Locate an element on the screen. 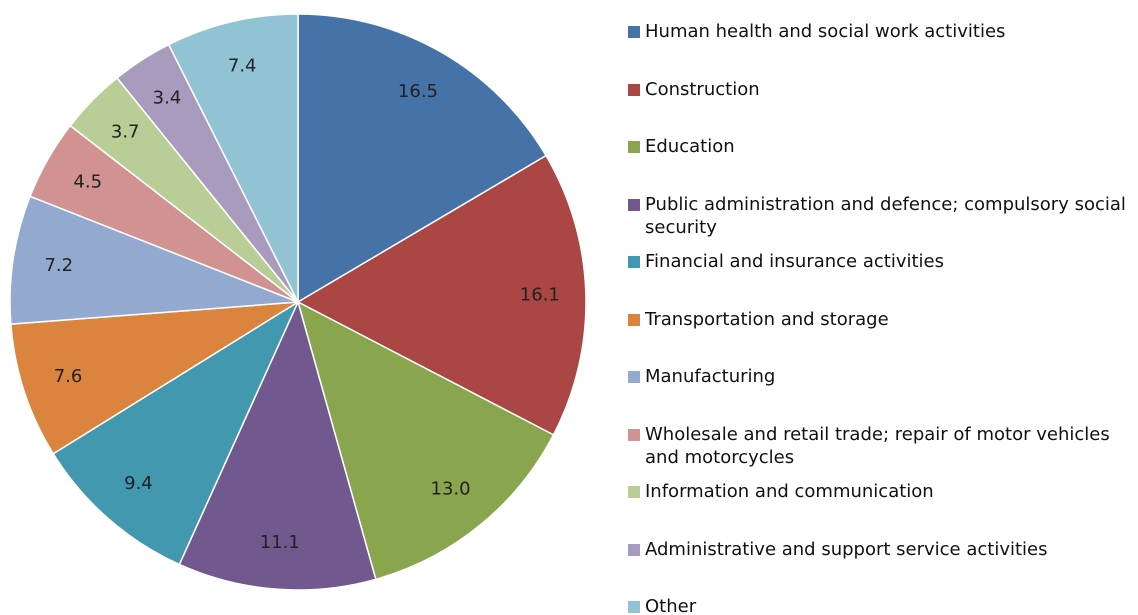 The width and height of the screenshot is (1138, 615). data-label: 7.6 is located at coordinates (68, 376).